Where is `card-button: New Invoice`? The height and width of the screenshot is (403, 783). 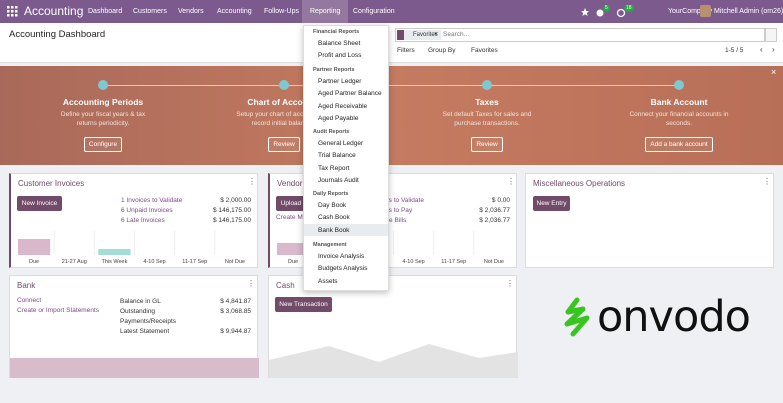 card-button: New Invoice is located at coordinates (39, 203).